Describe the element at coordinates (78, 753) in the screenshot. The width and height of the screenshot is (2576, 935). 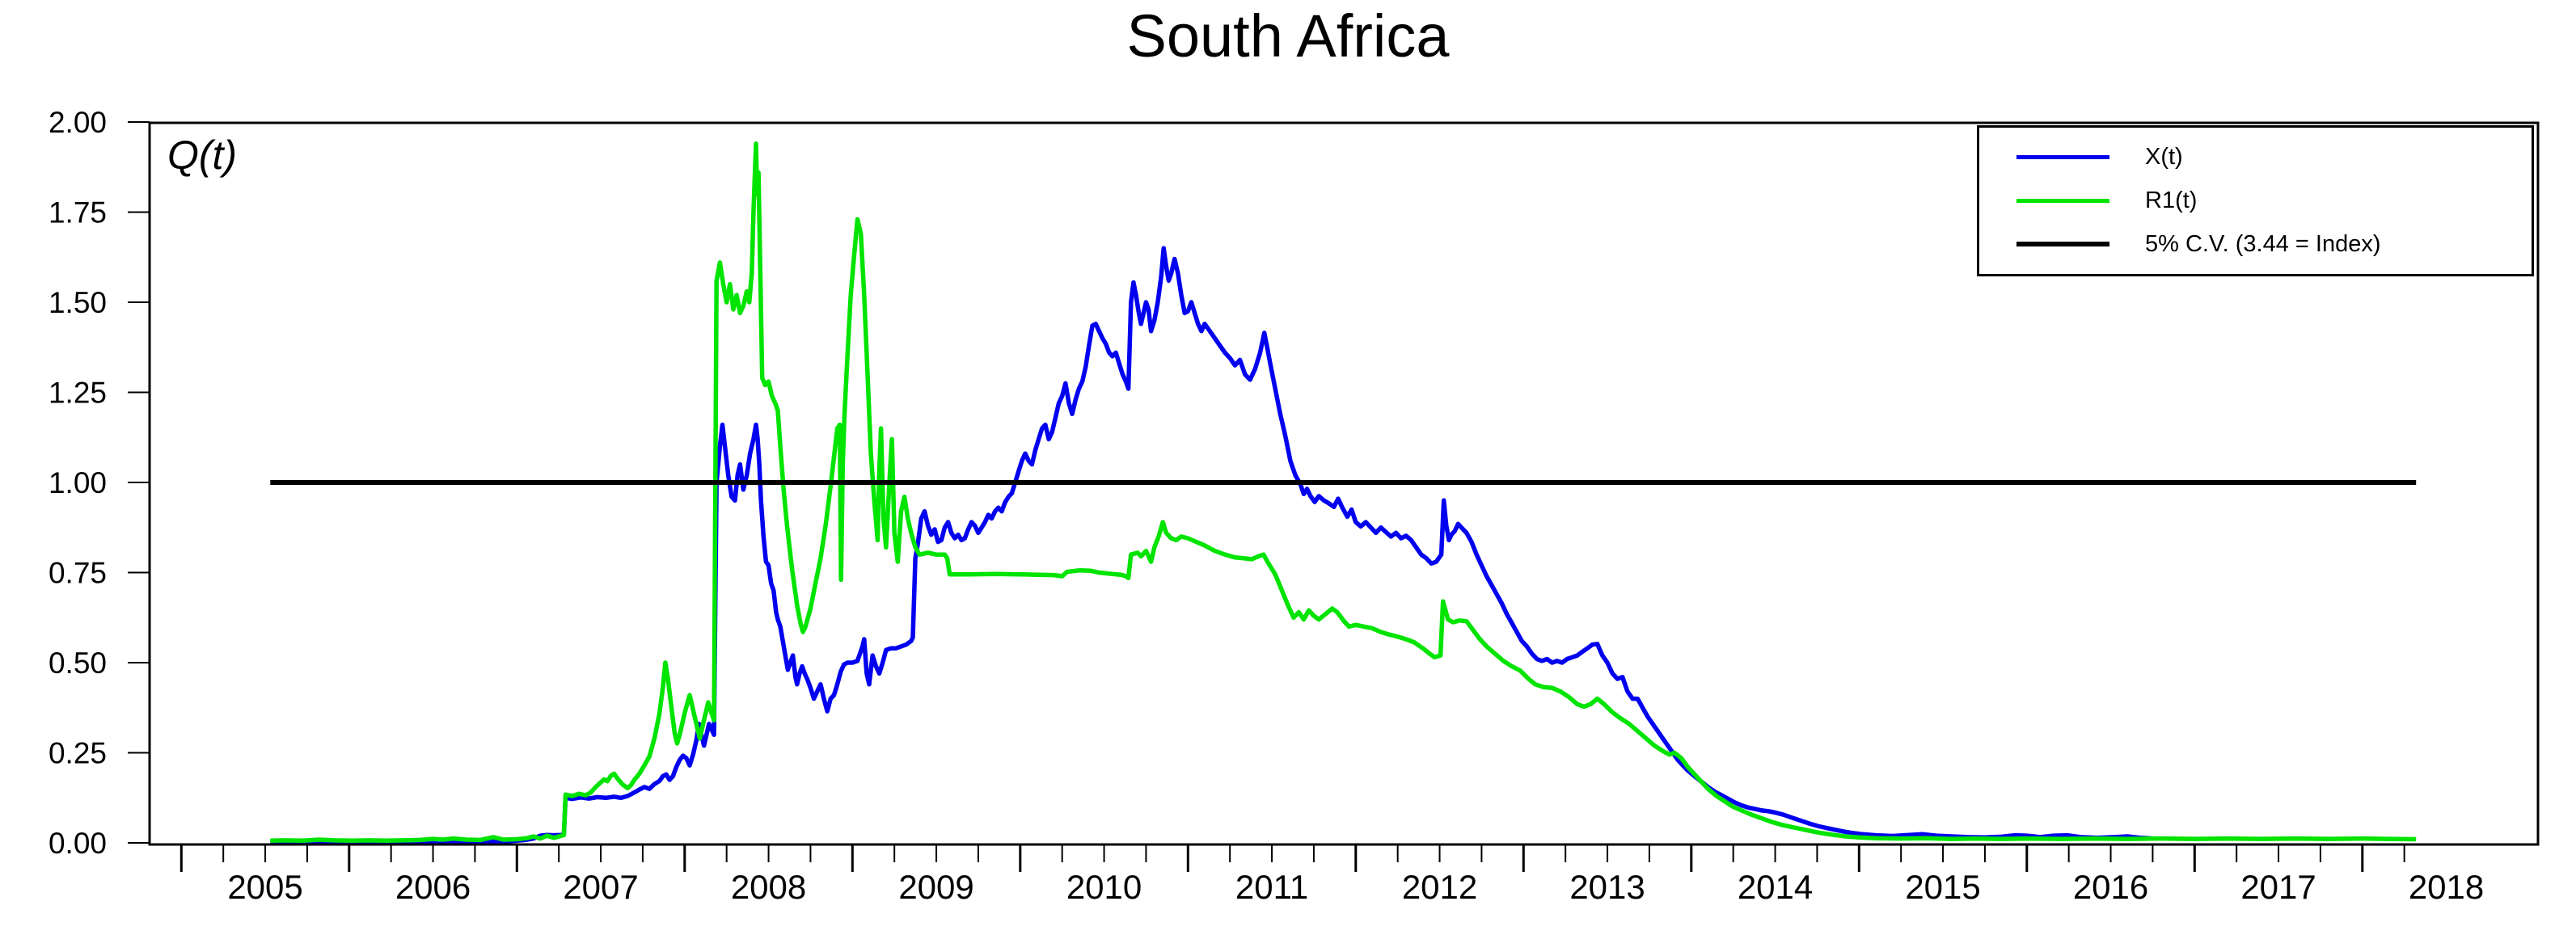
I see `y-tick-label: 0.25` at that location.